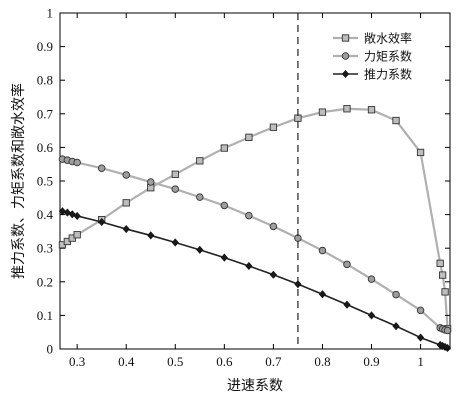 The image size is (460, 401). I want to click on legend-label: 推力系数, so click(388, 74).